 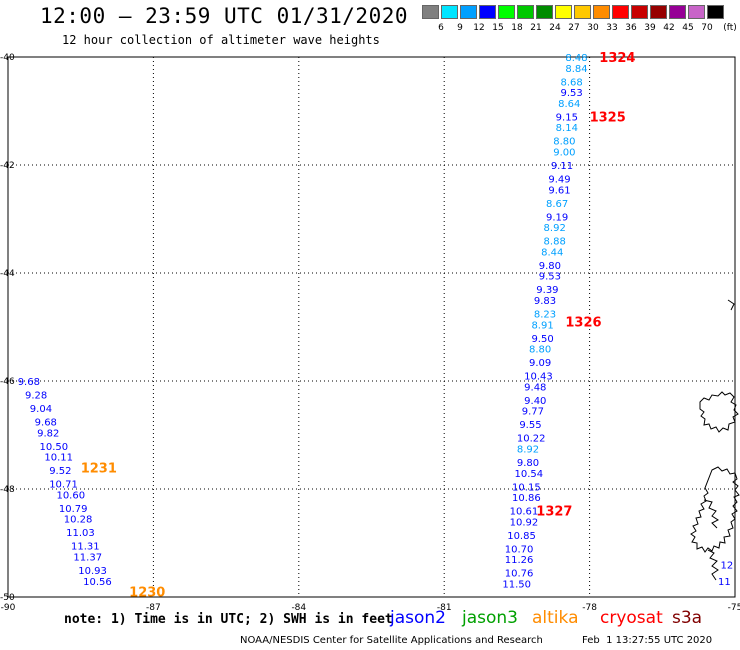 I want to click on wave-height-value: 8.23, so click(x=545, y=315).